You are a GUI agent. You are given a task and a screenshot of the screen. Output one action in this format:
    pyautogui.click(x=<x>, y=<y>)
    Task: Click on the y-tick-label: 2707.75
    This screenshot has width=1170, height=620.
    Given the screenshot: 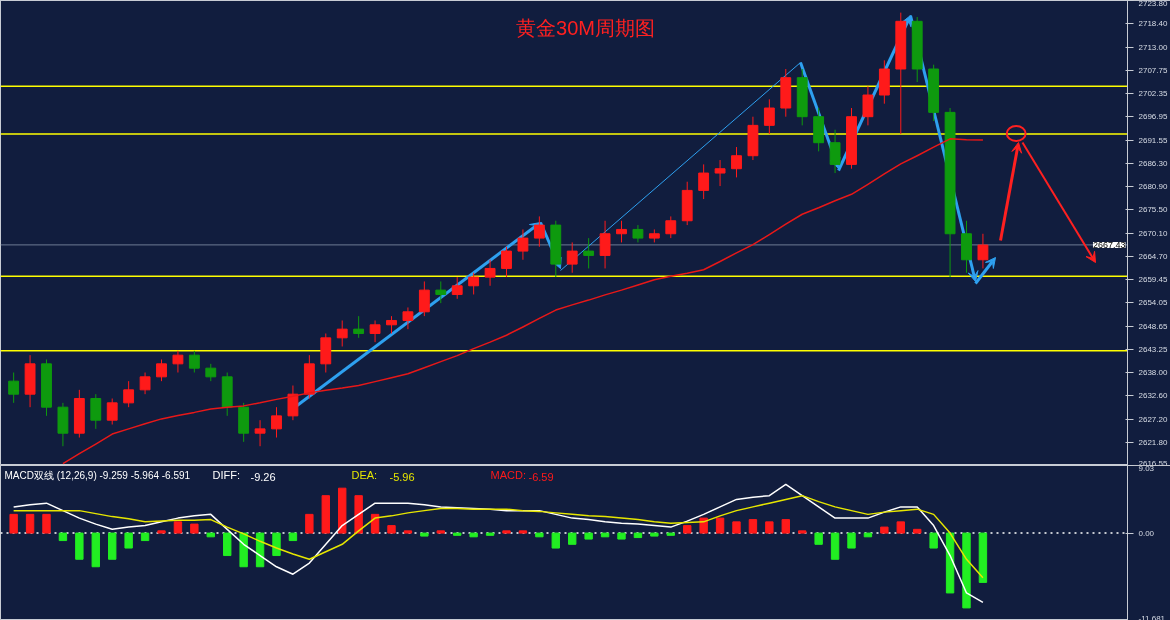 What is the action you would take?
    pyautogui.click(x=1153, y=70)
    